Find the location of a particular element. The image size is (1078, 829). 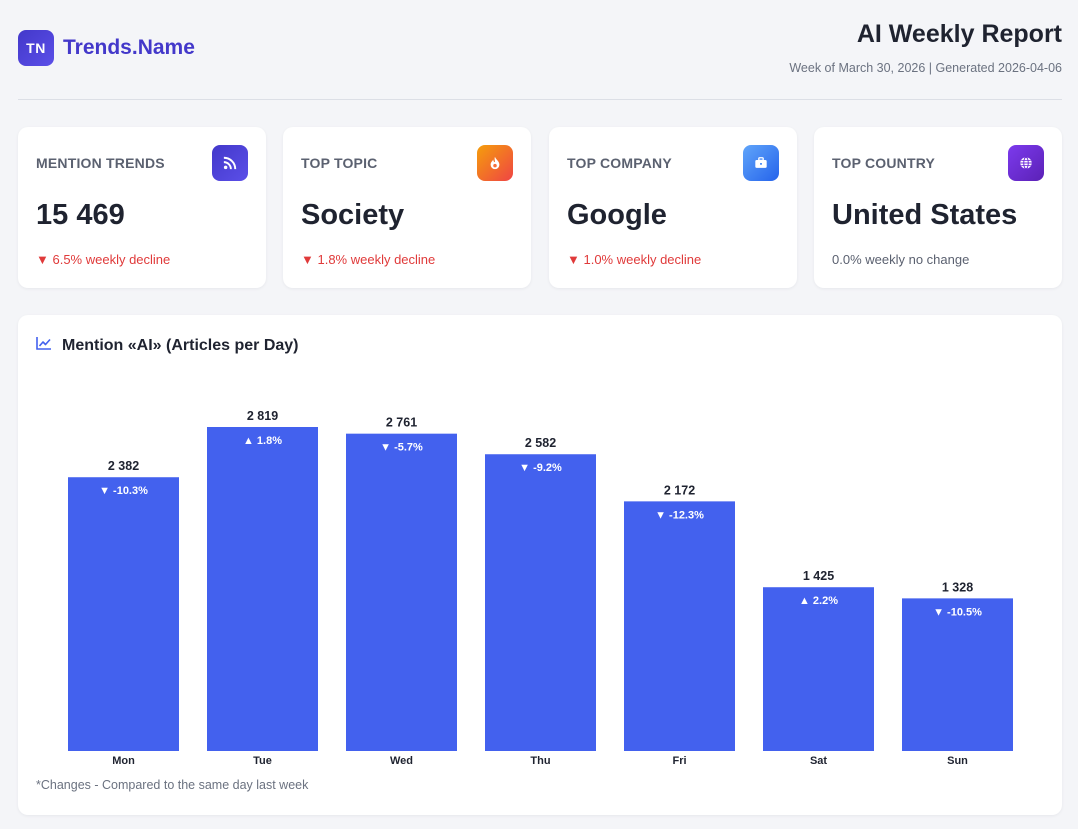

line-chart-icon is located at coordinates (44, 345).